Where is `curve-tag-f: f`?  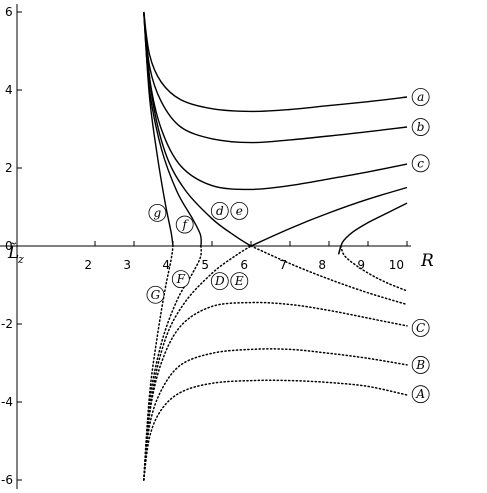 curve-tag-f: f is located at coordinates (184, 224).